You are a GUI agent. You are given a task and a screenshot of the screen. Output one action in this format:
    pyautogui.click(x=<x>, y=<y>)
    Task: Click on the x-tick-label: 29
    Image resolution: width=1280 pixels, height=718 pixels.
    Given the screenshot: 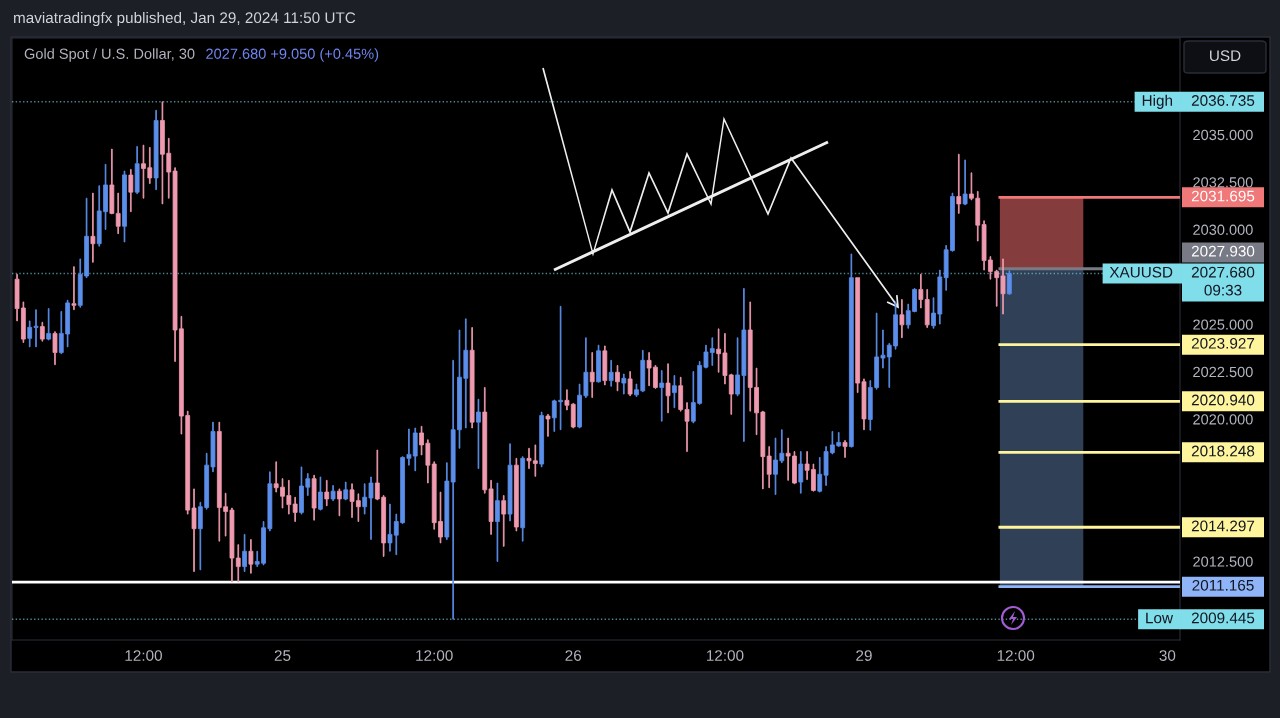 What is the action you would take?
    pyautogui.click(x=864, y=655)
    